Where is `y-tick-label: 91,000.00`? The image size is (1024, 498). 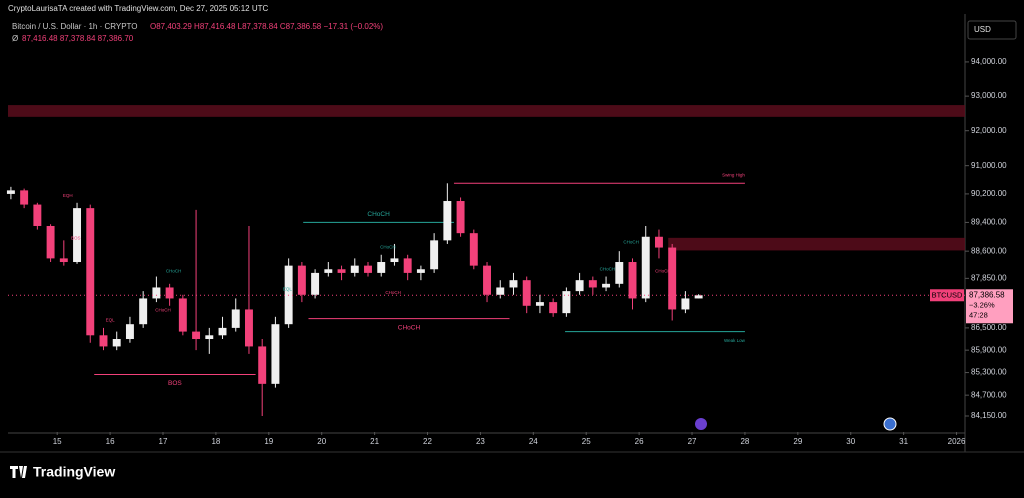
y-tick-label: 91,000.00 is located at coordinates (989, 165).